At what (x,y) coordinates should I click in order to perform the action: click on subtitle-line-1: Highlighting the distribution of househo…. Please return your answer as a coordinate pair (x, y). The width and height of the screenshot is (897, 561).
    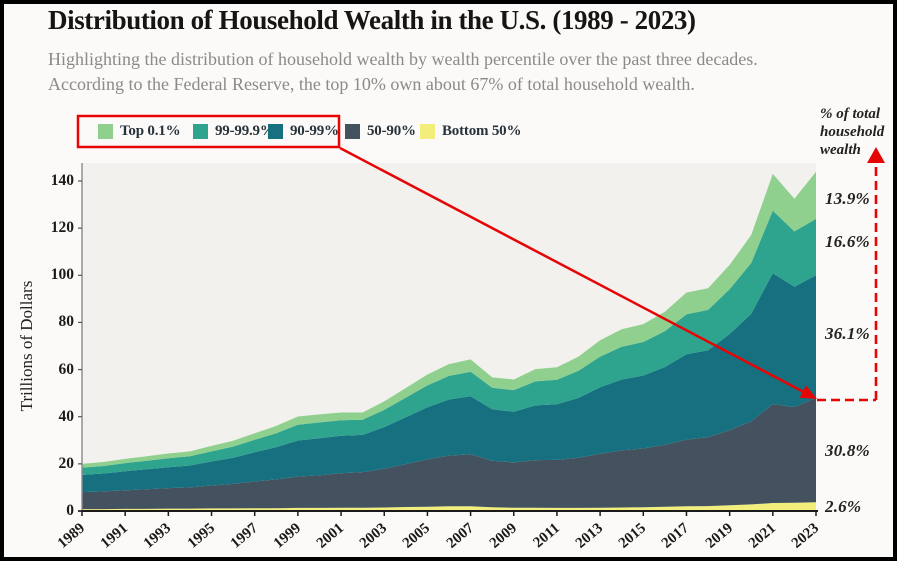
    Looking at the image, I should click on (403, 59).